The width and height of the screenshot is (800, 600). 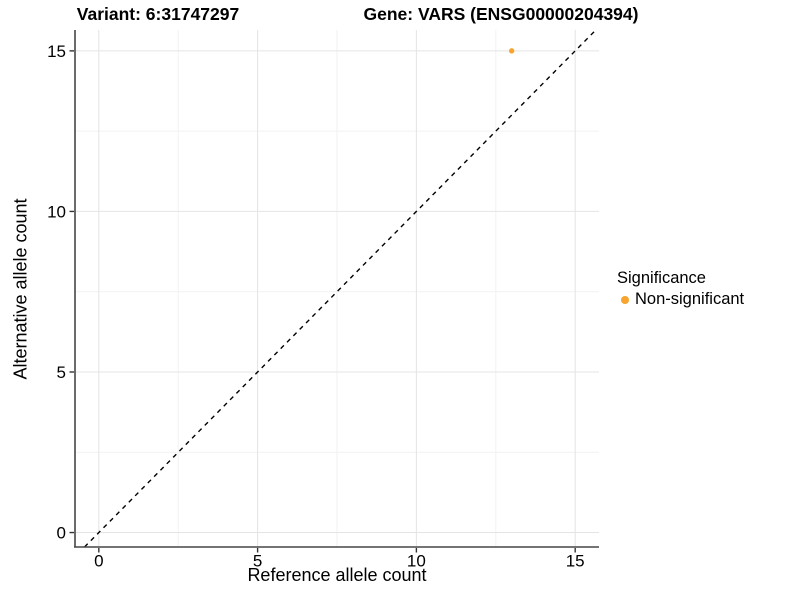 I want to click on legend-item-label: Non-significant, so click(x=690, y=299).